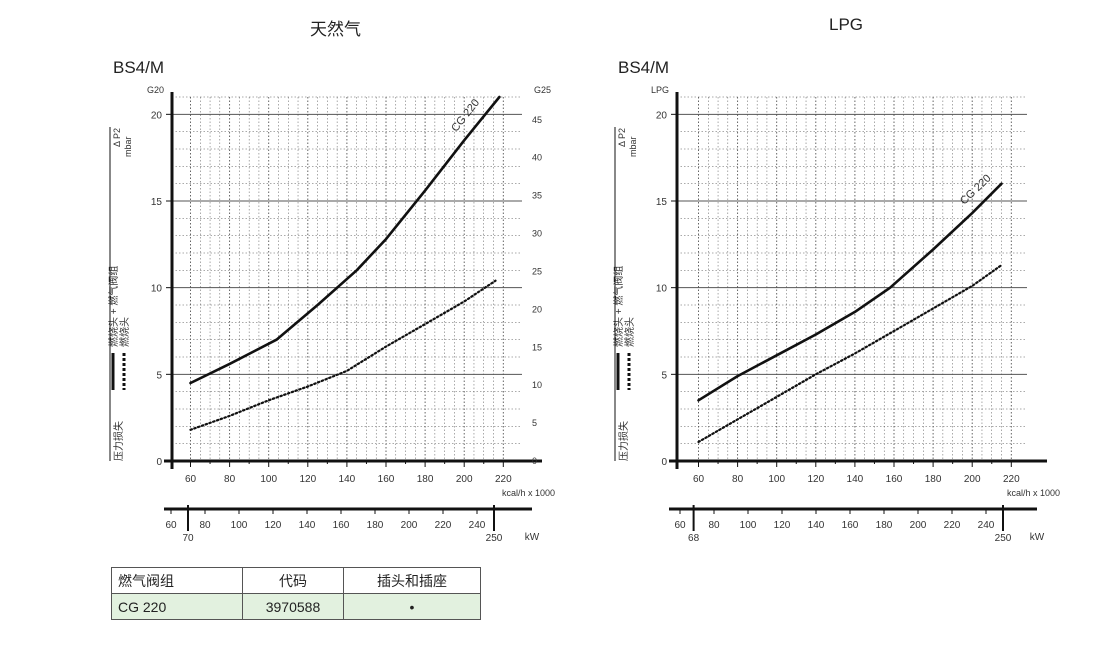 The width and height of the screenshot is (1112, 655). Describe the element at coordinates (660, 90) in the screenshot. I see `left-axis-label: LPG` at that location.